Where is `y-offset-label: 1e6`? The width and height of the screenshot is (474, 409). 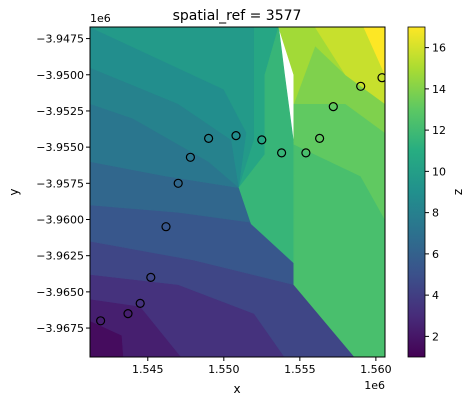
y-offset-label: 1e6 is located at coordinates (100, 18).